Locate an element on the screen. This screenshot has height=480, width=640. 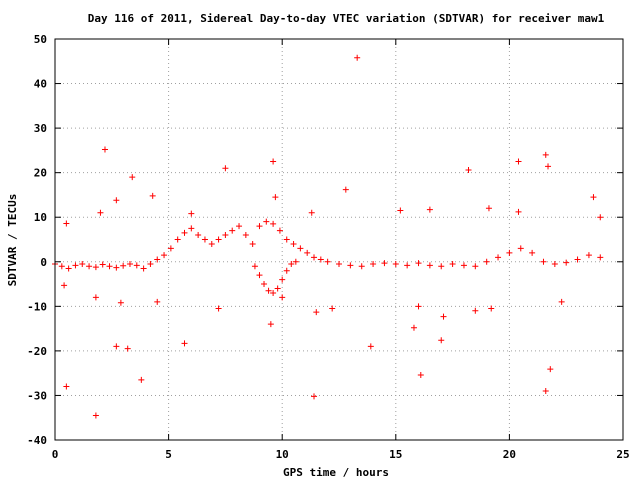
x-tick-label: 15 is located at coordinates (395, 454).